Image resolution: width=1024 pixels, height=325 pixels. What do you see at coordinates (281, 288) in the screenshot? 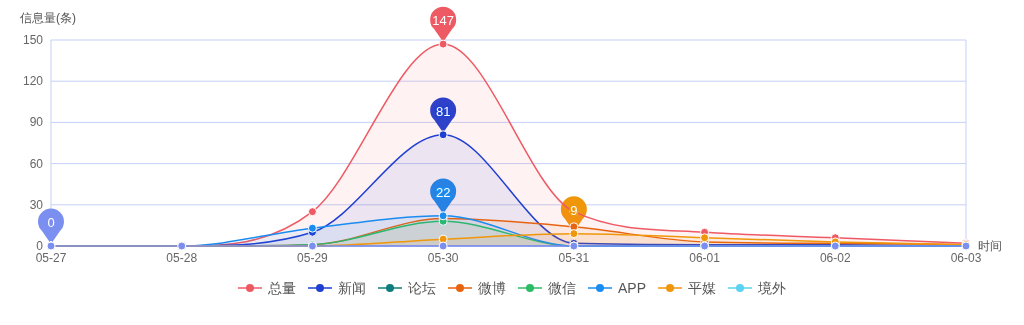
I see `legend-label: 总量` at bounding box center [281, 288].